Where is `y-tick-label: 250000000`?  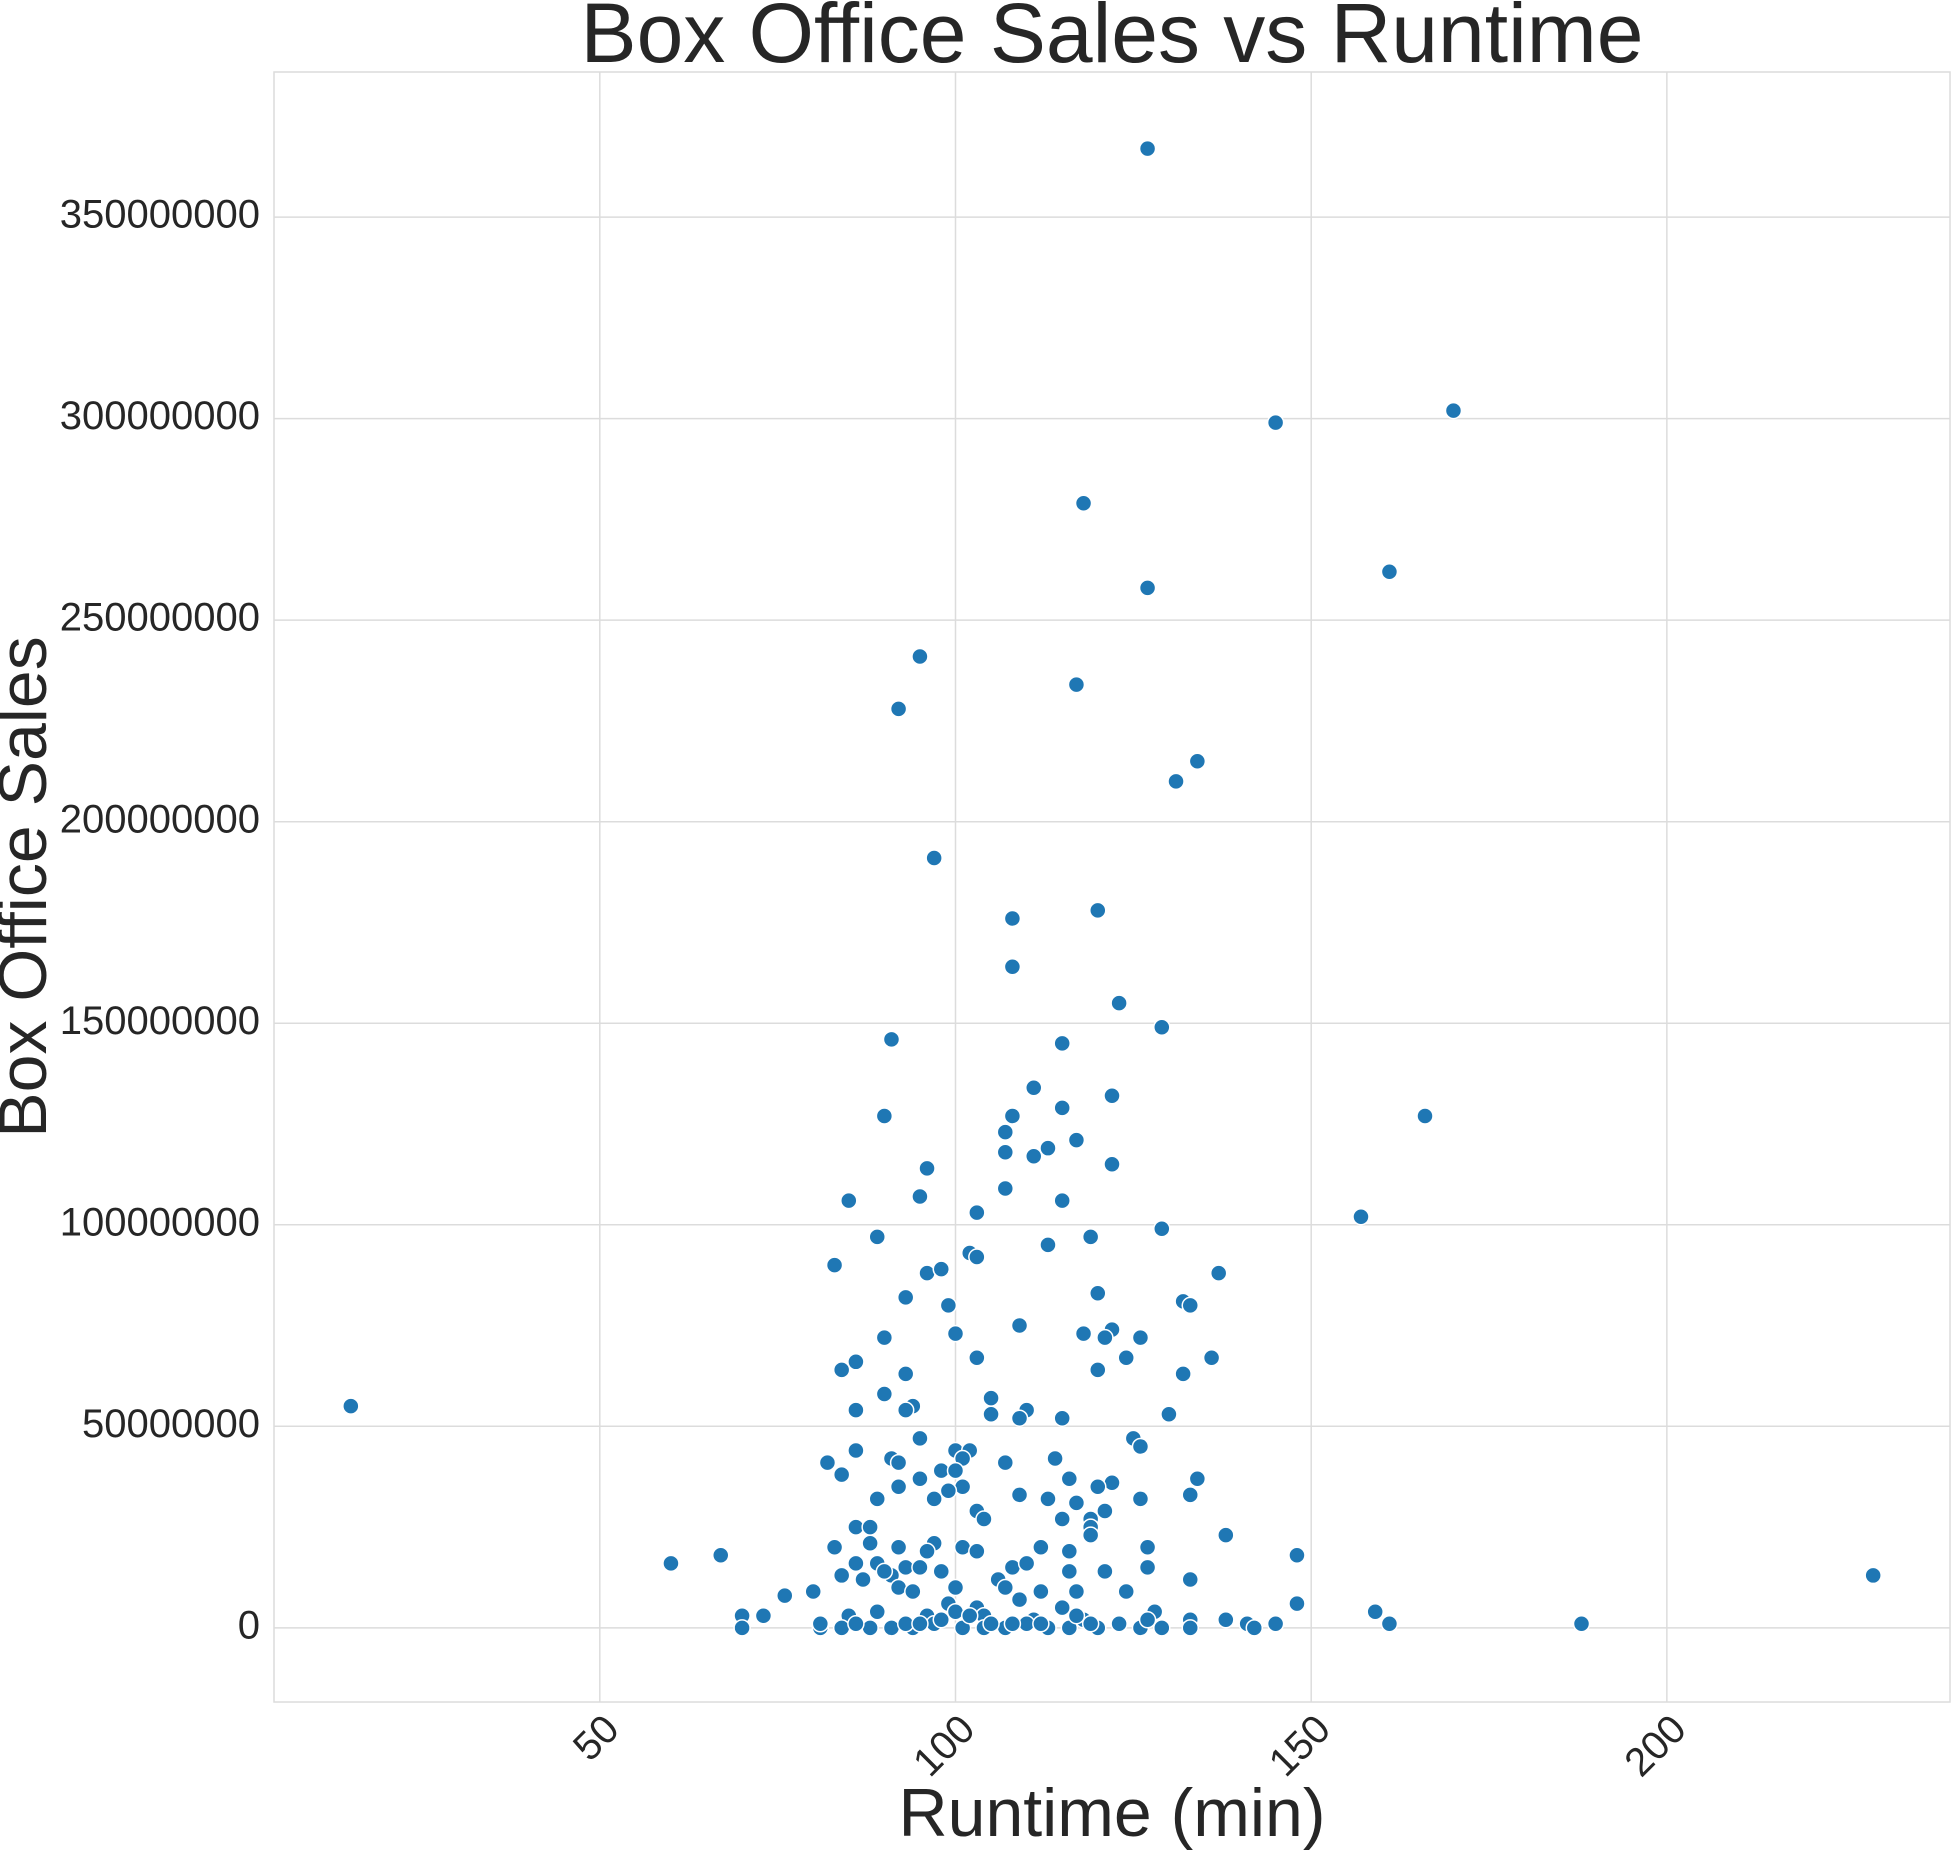
y-tick-label: 250000000 is located at coordinates (160, 618).